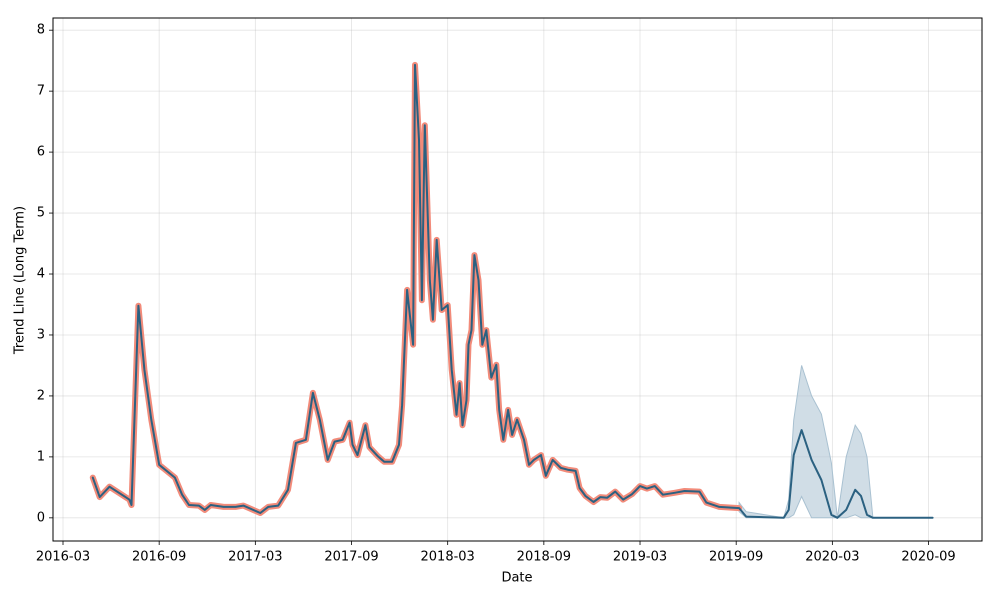 Image resolution: width=1000 pixels, height=600 pixels. I want to click on y-tick-label: 1, so click(41, 456).